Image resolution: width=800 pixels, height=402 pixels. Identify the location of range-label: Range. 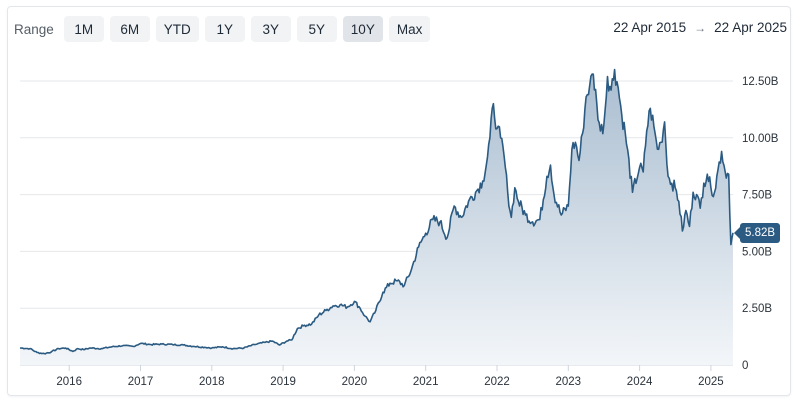
(34, 29).